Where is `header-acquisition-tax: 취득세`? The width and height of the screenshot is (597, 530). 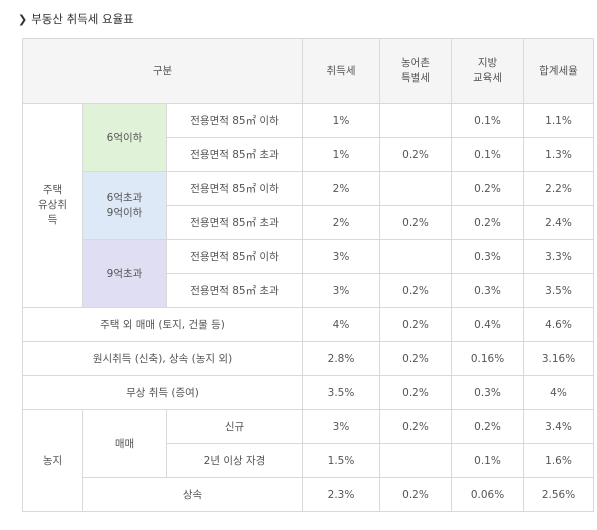
header-acquisition-tax: 취득세 is located at coordinates (341, 71).